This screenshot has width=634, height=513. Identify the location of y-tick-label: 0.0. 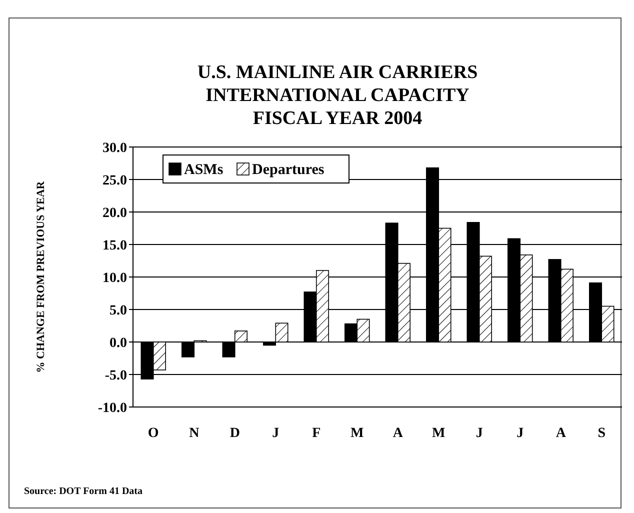
(118, 343).